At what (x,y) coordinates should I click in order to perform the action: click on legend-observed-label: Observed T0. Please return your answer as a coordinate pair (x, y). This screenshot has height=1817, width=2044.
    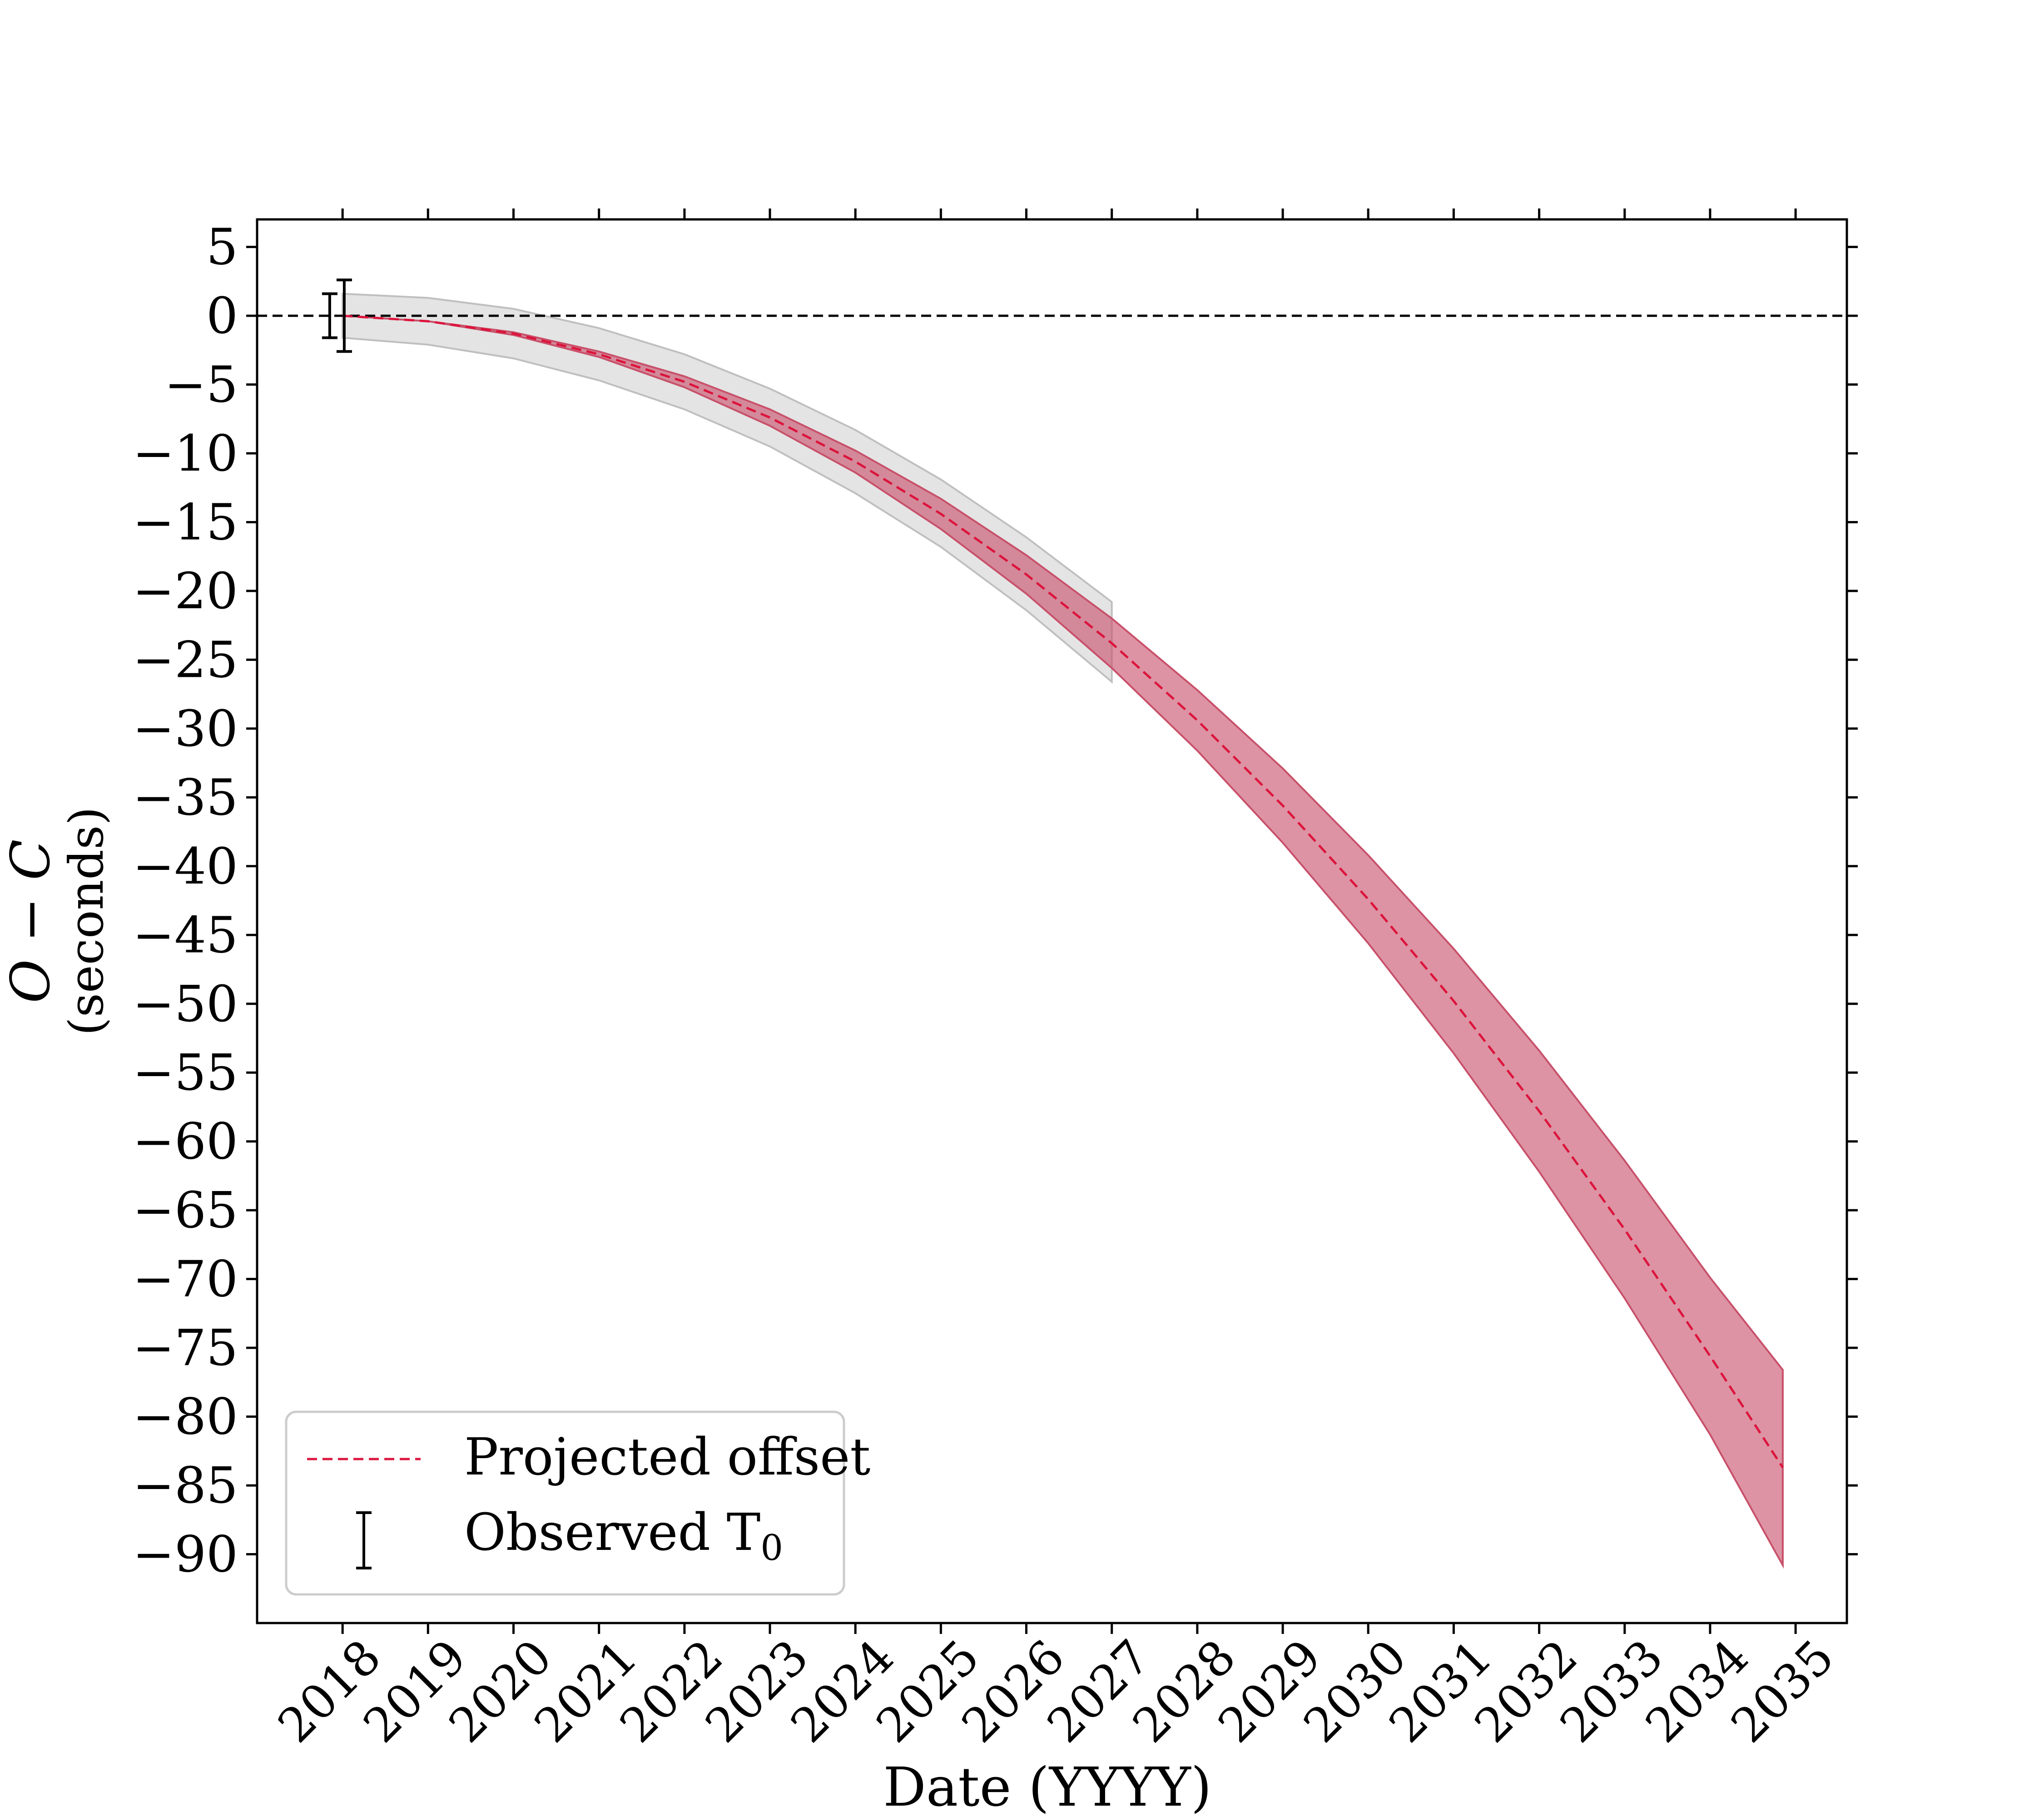
    Looking at the image, I should click on (623, 1536).